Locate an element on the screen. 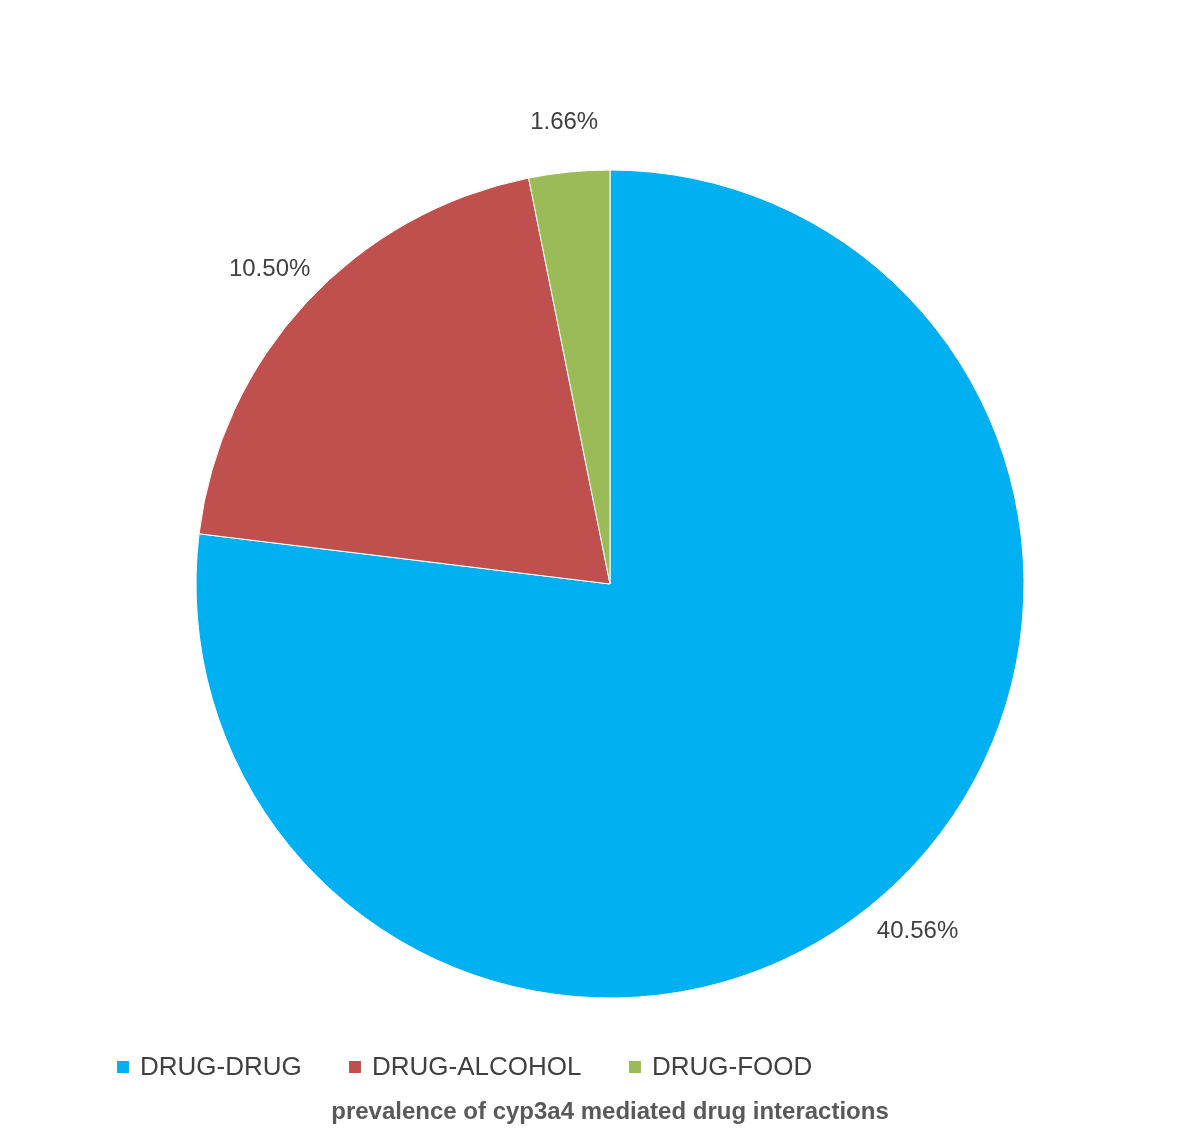 This screenshot has height=1136, width=1200. data-label: 10.50% is located at coordinates (269, 267).